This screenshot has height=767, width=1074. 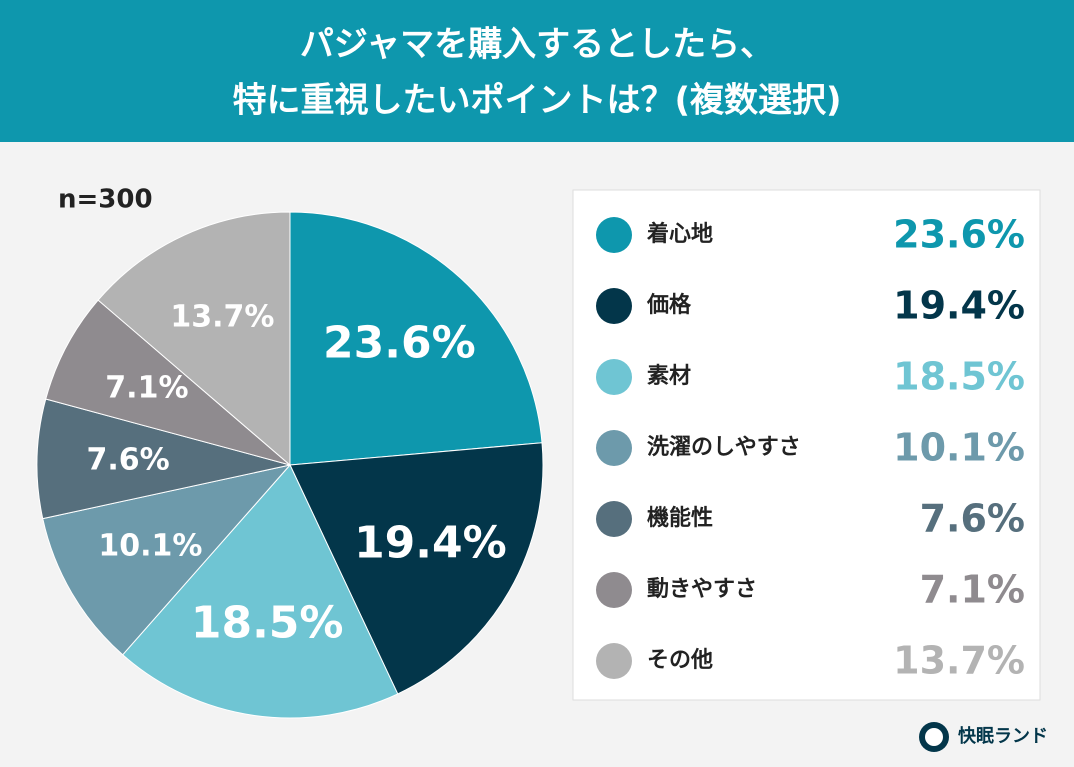 I want to click on slice-label: 18.5%, so click(x=267, y=622).